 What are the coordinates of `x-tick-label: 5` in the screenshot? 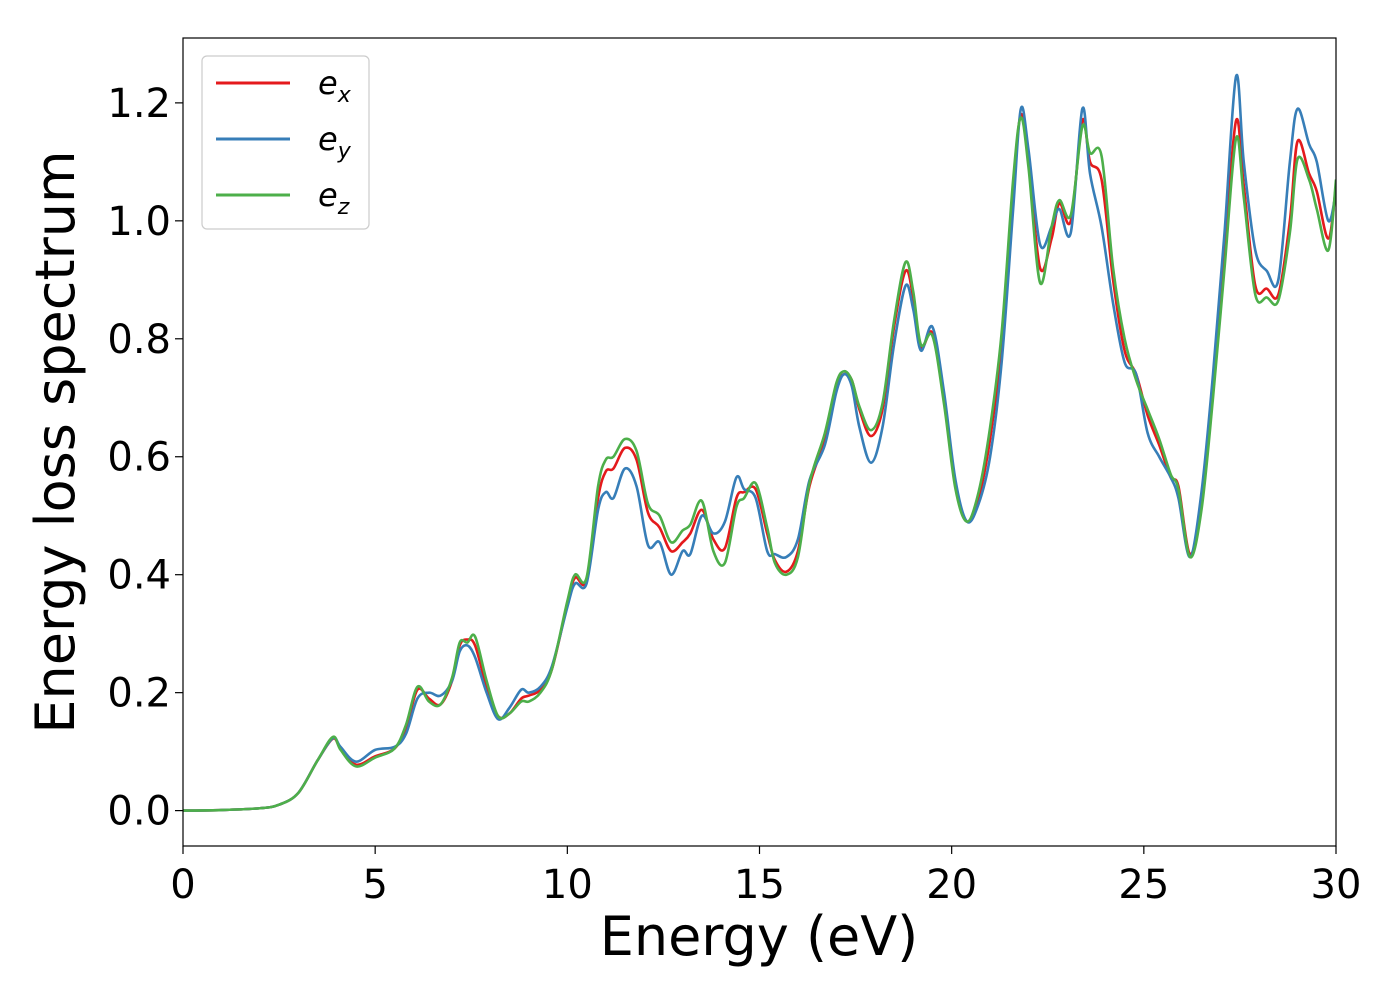 It's located at (374, 885).